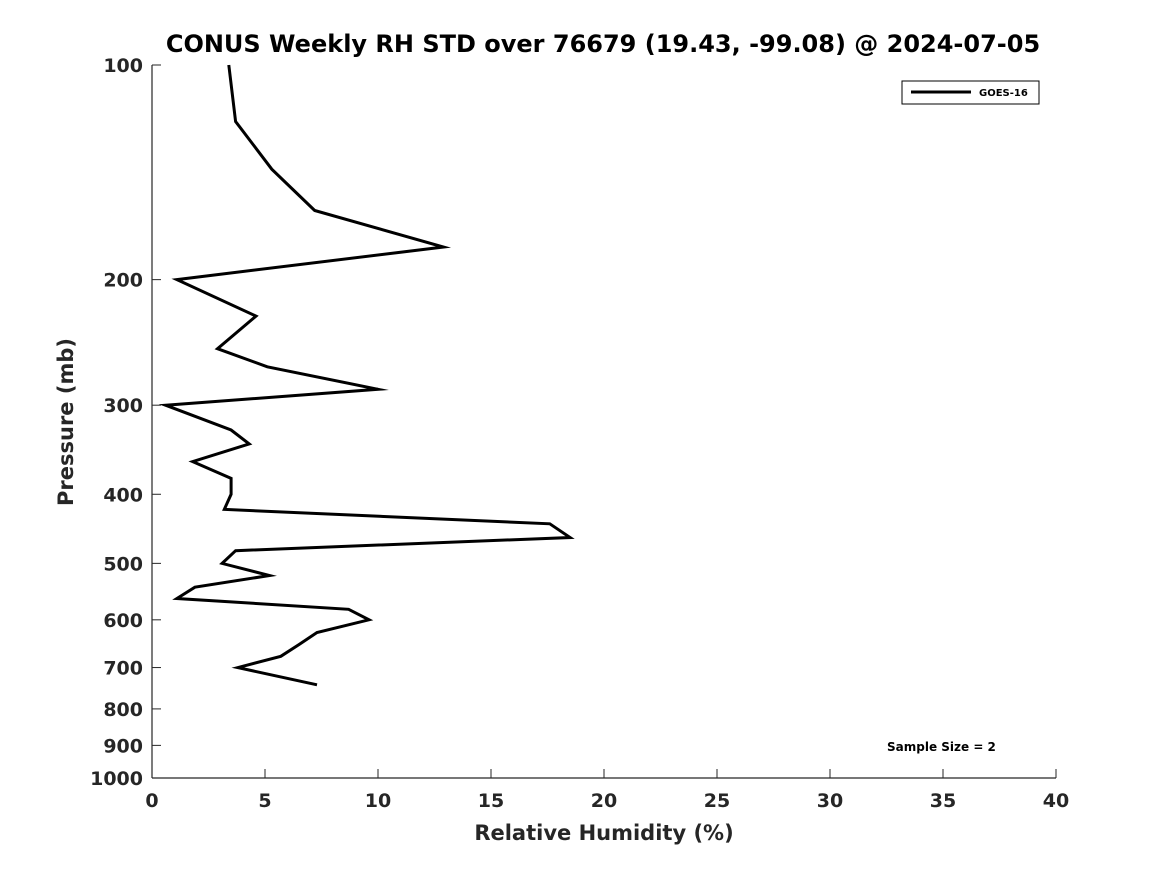 The image size is (1167, 875). Describe the element at coordinates (123, 406) in the screenshot. I see `y-tick-label: 300` at that location.